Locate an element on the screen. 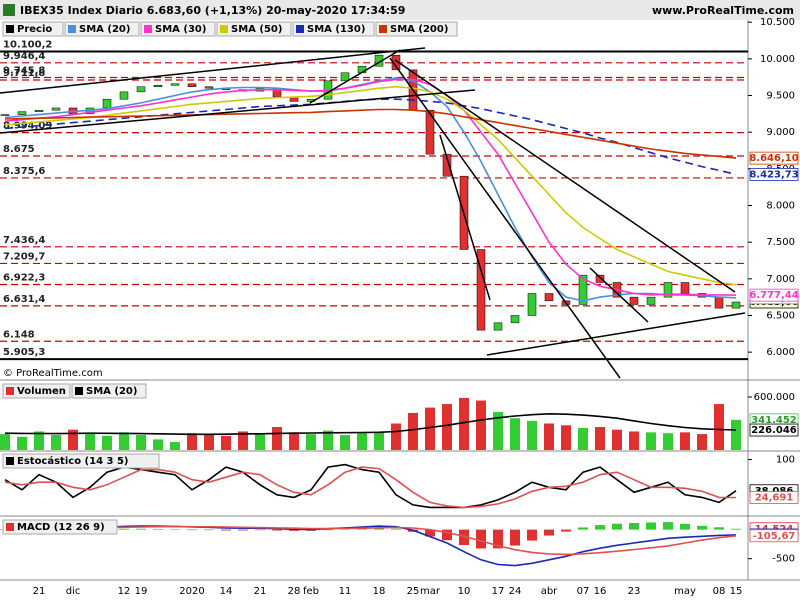  legend-entry: Precio is located at coordinates (34, 29).